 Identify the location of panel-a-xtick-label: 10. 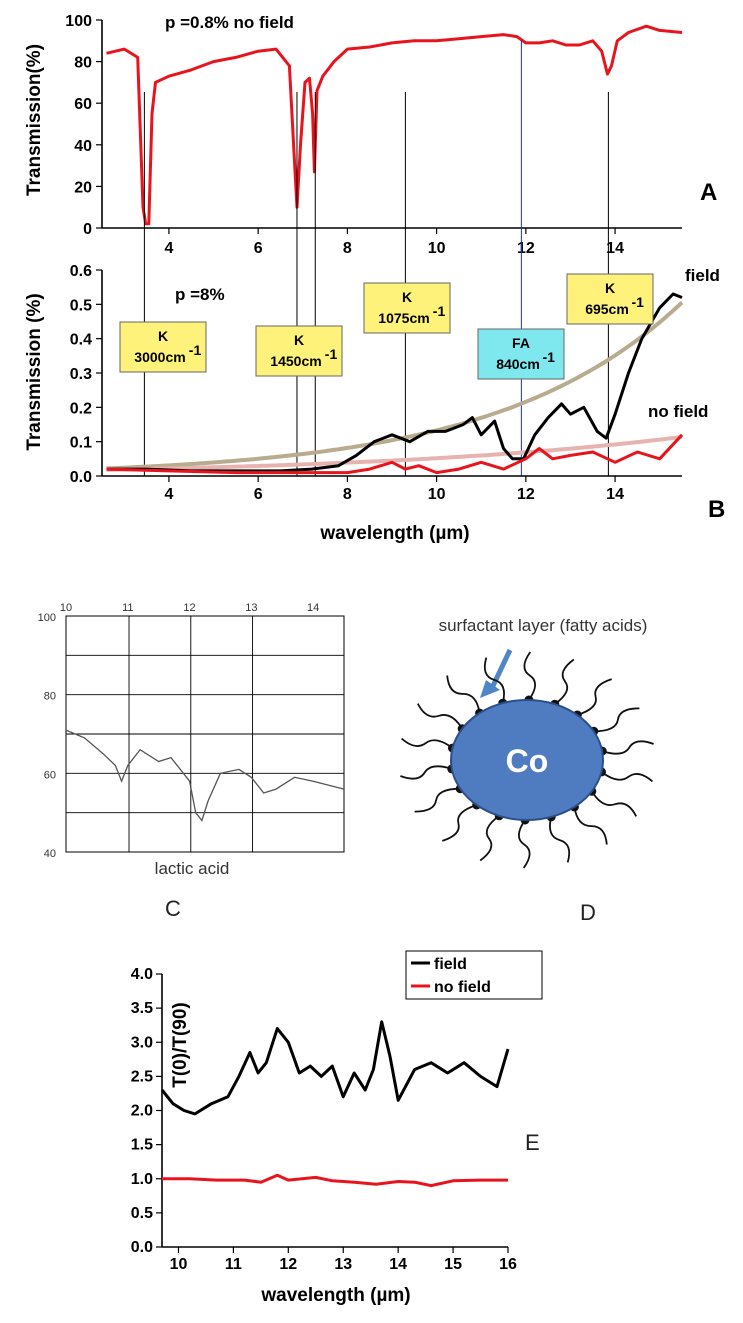
(437, 248).